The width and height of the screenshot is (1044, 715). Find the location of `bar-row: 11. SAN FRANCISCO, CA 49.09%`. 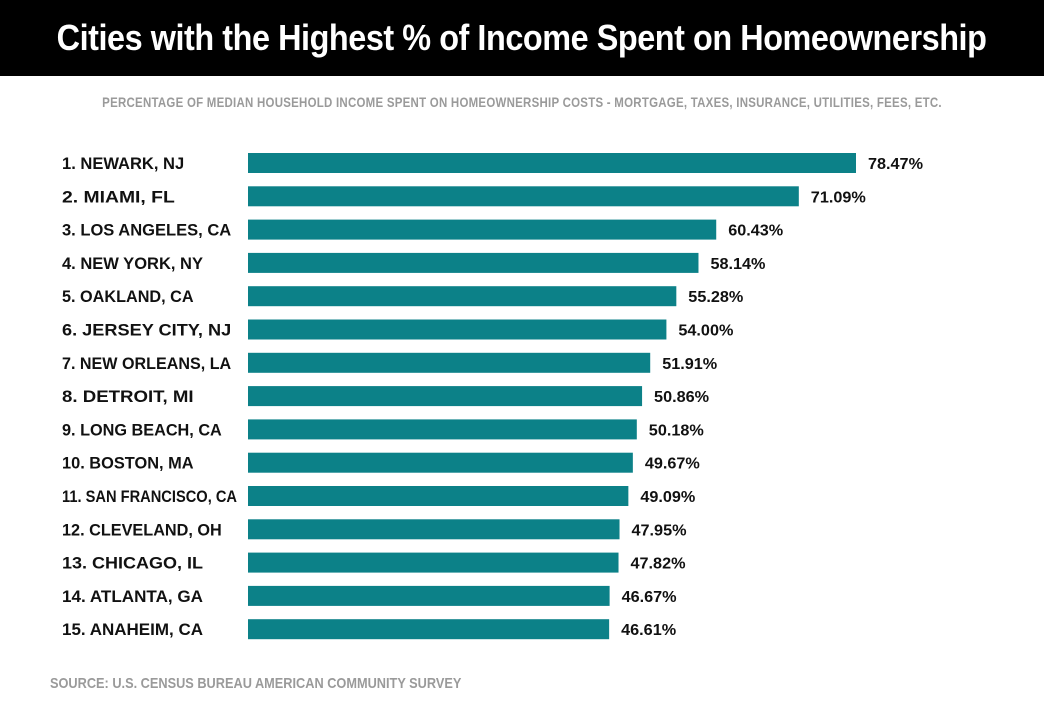

bar-row: 11. SAN FRANCISCO, CA 49.09% is located at coordinates (378, 496).